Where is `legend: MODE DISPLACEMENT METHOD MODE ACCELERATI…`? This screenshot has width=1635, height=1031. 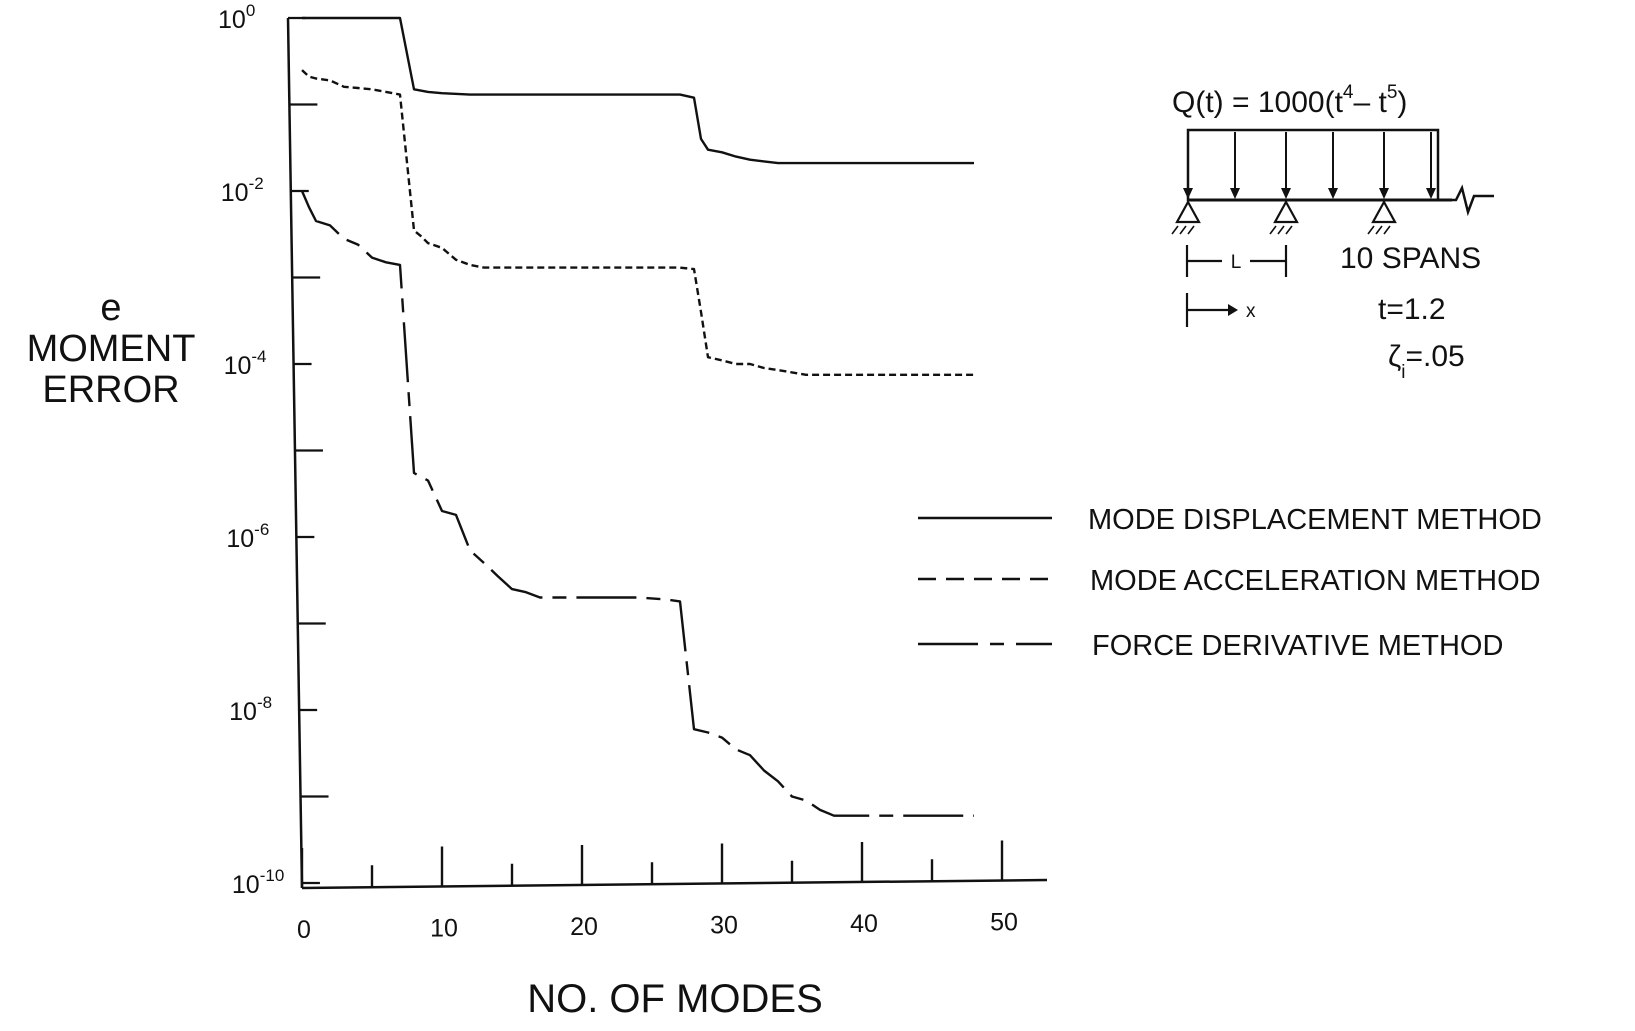 legend: MODE DISPLACEMENT METHOD MODE ACCELERATI… is located at coordinates (1230, 583).